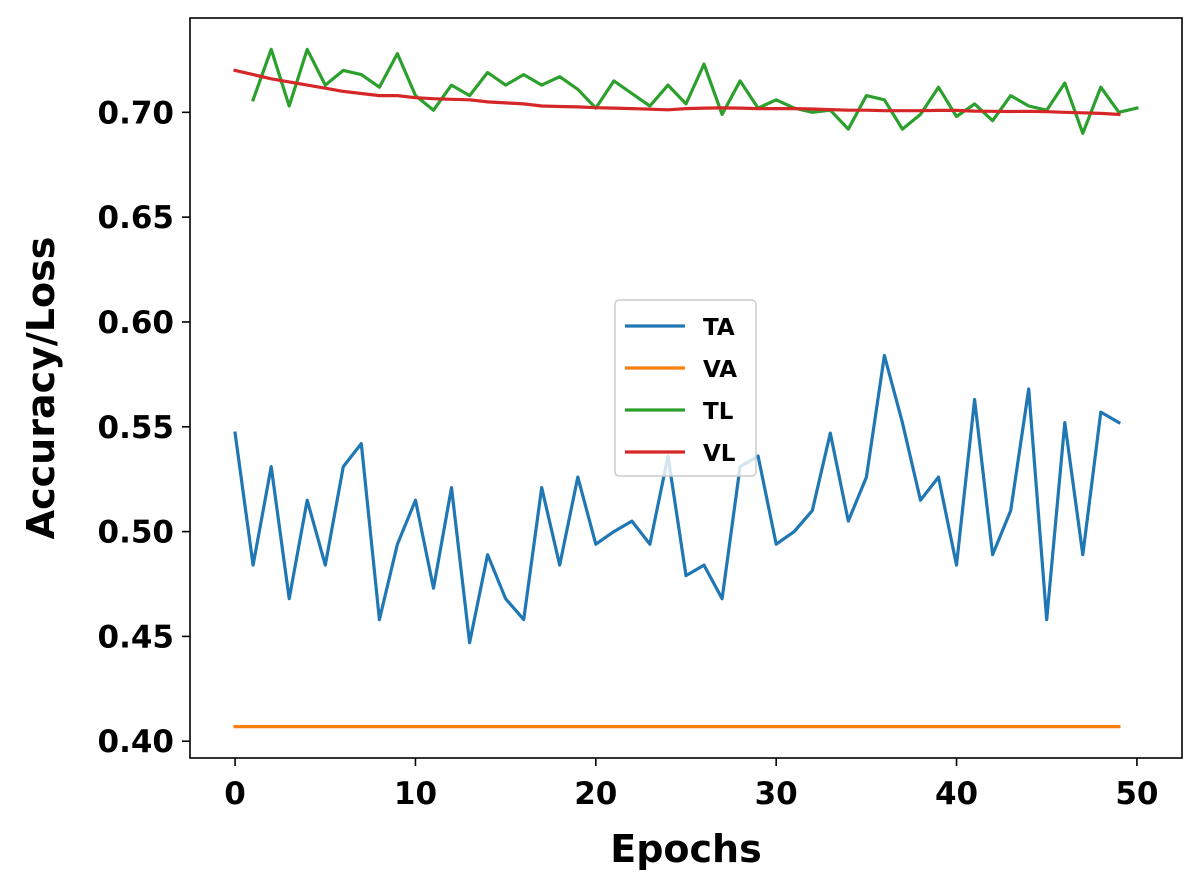 The height and width of the screenshot is (895, 1201). What do you see at coordinates (719, 328) in the screenshot?
I see `legend-label-ta: TA` at bounding box center [719, 328].